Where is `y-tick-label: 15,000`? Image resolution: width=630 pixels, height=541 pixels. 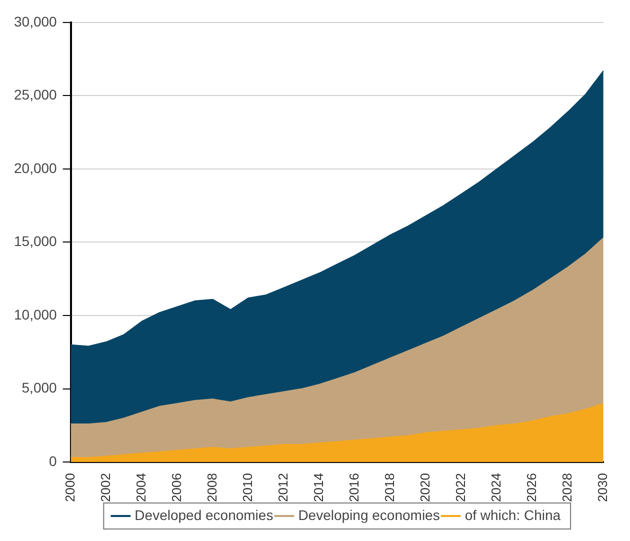 y-tick-label: 15,000 is located at coordinates (36, 241).